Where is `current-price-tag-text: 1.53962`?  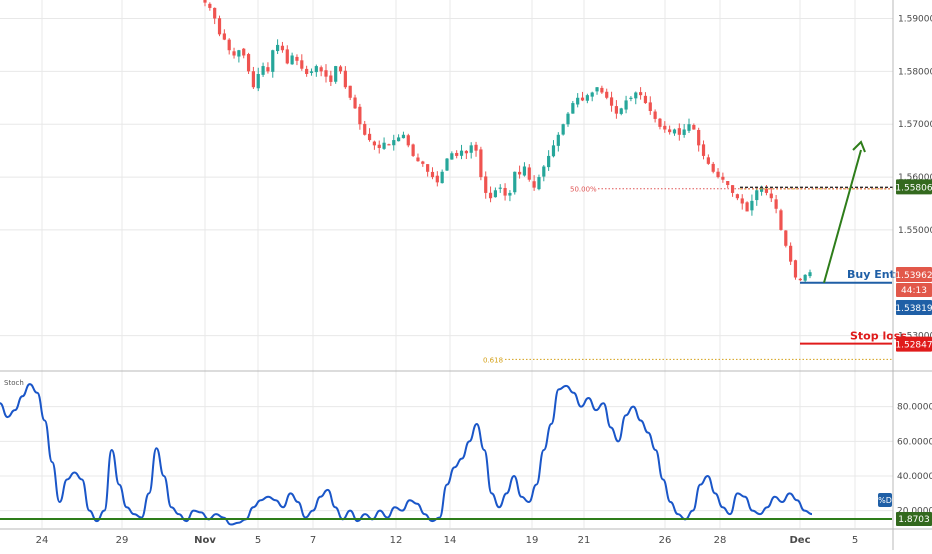
current-price-tag-text: 1.53962 is located at coordinates (913, 276).